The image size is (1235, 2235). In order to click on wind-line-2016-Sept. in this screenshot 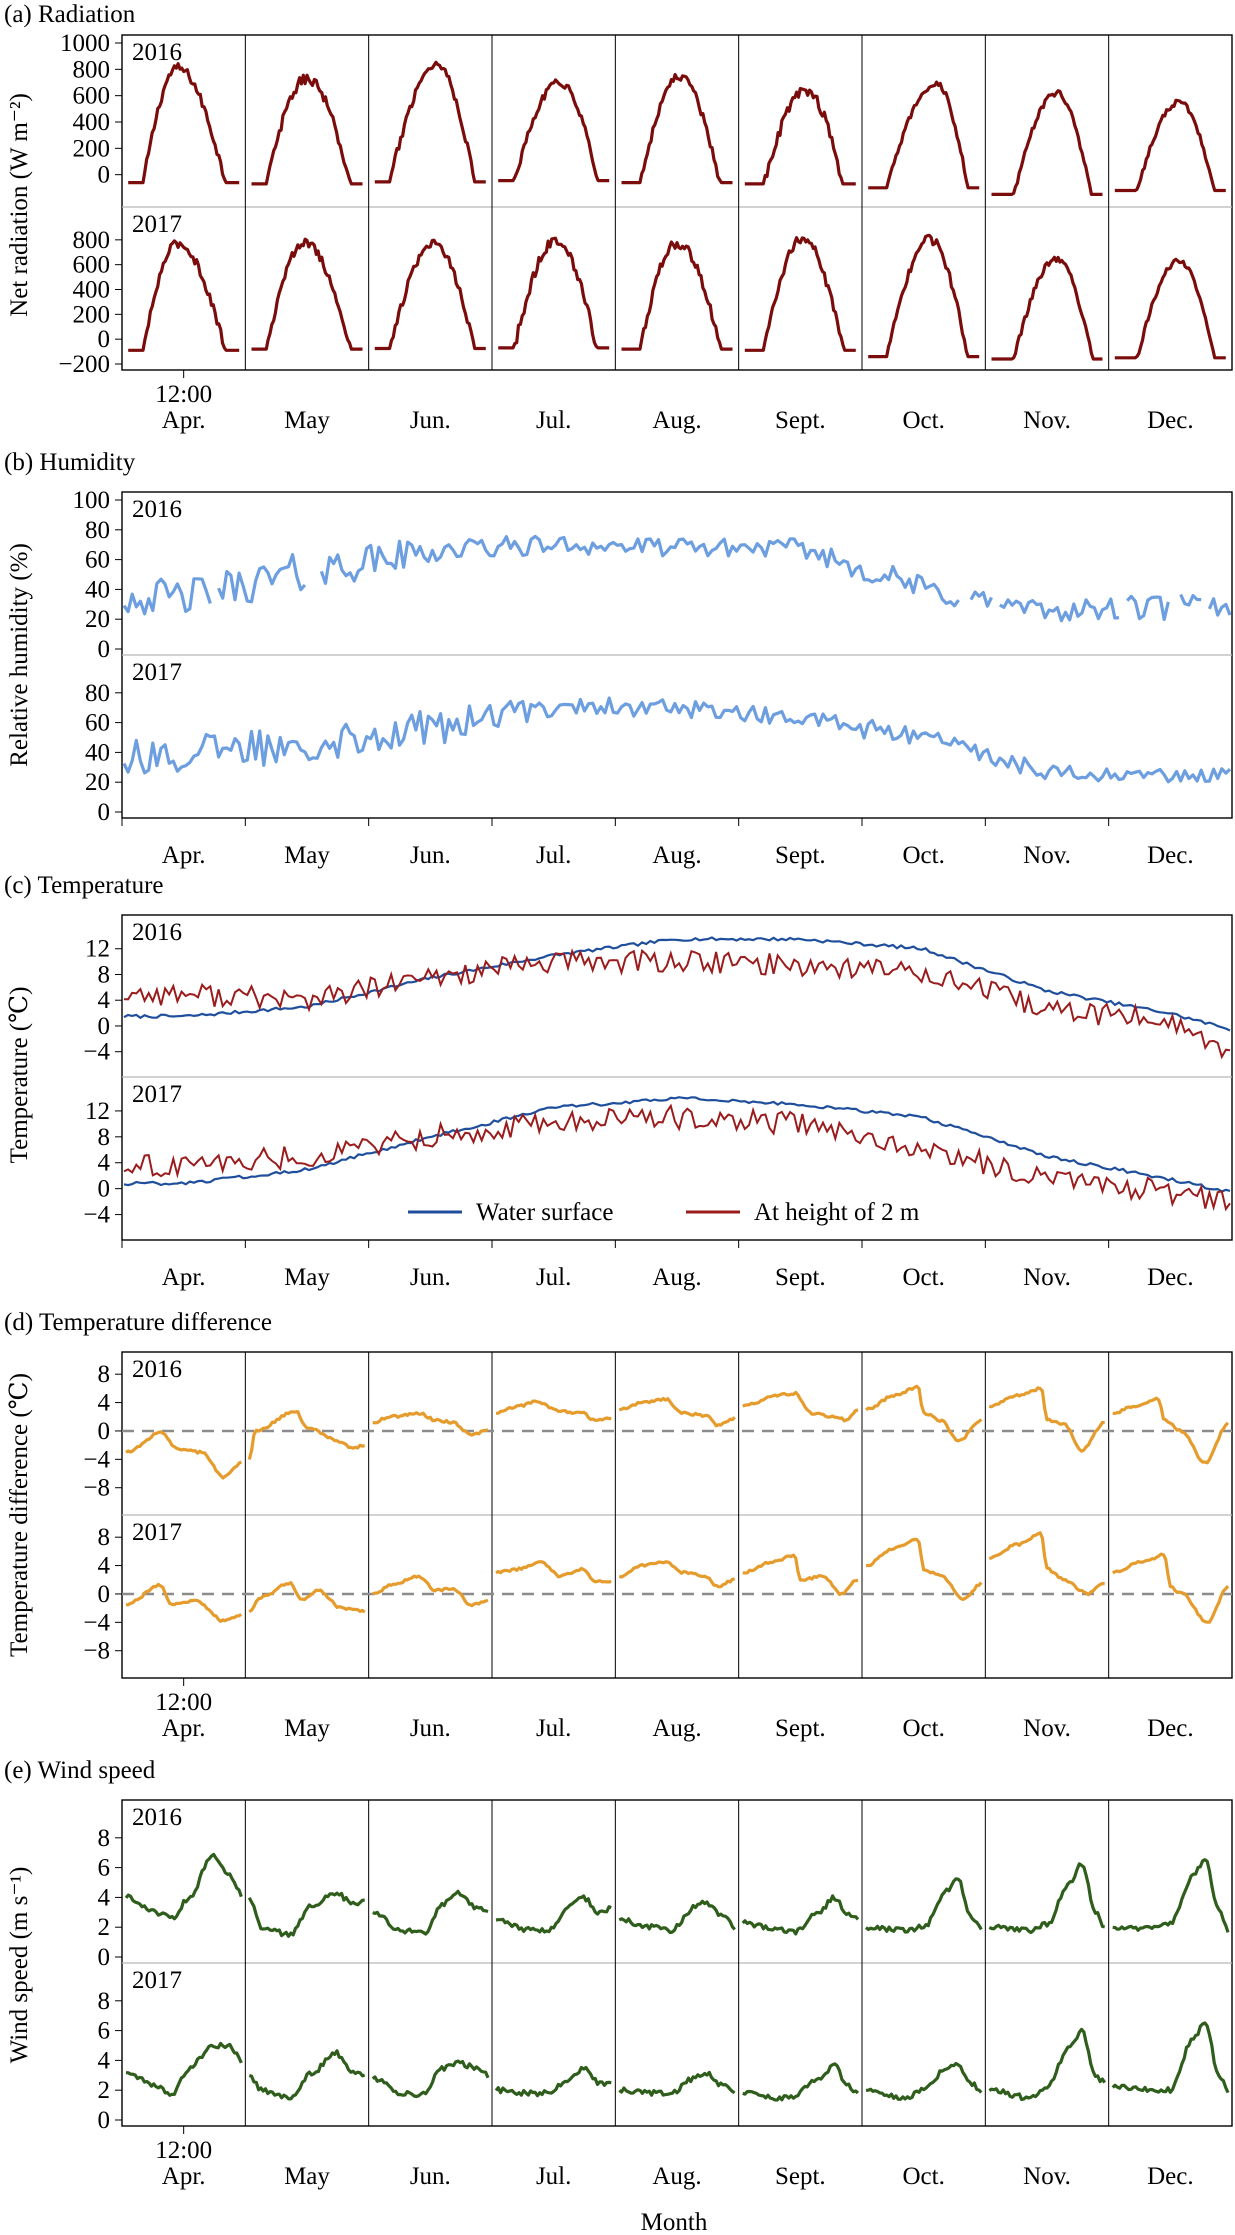, I will do `click(800, 1915)`.